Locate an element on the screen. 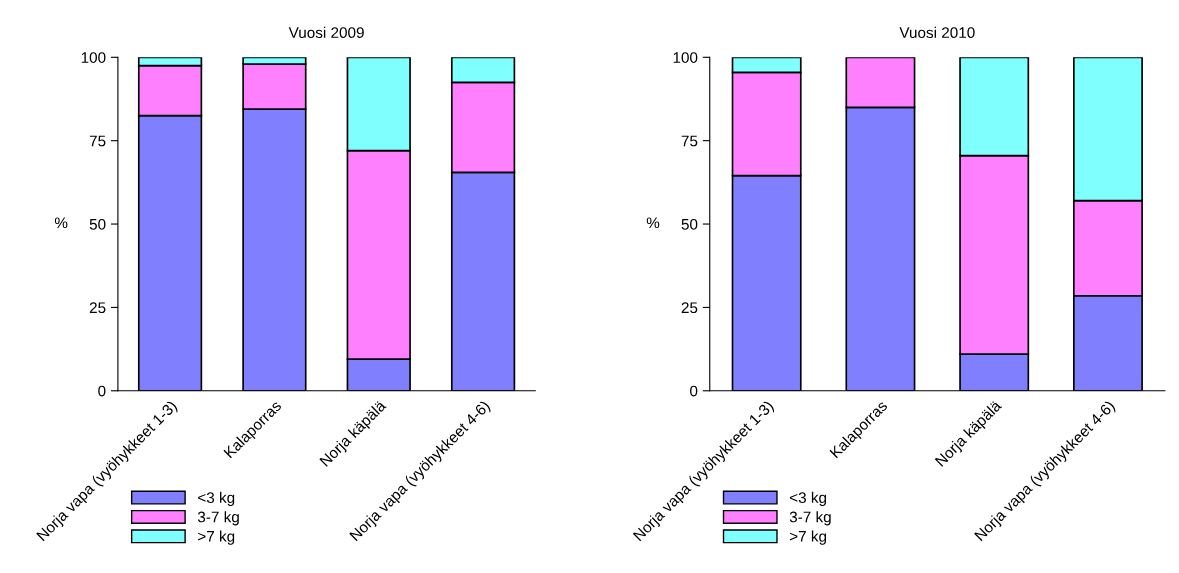 This screenshot has width=1179, height=573. chart-title: Vuosi 2010 is located at coordinates (937, 32).